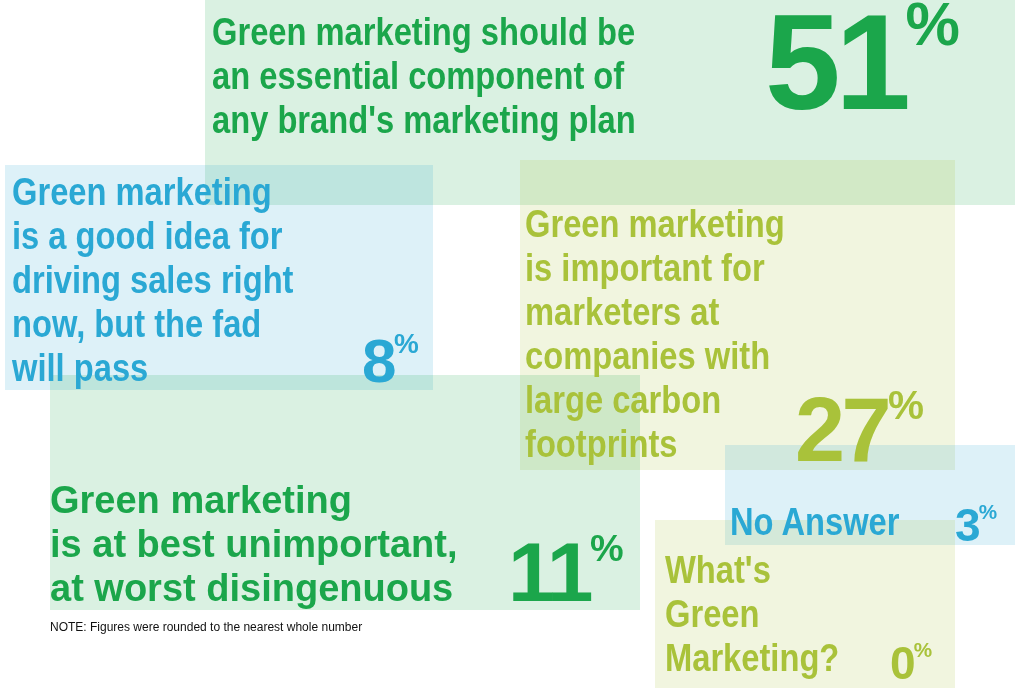 Image resolution: width=1021 pixels, height=688 pixels. Describe the element at coordinates (862, 69) in the screenshot. I see `data-label: 51%` at that location.